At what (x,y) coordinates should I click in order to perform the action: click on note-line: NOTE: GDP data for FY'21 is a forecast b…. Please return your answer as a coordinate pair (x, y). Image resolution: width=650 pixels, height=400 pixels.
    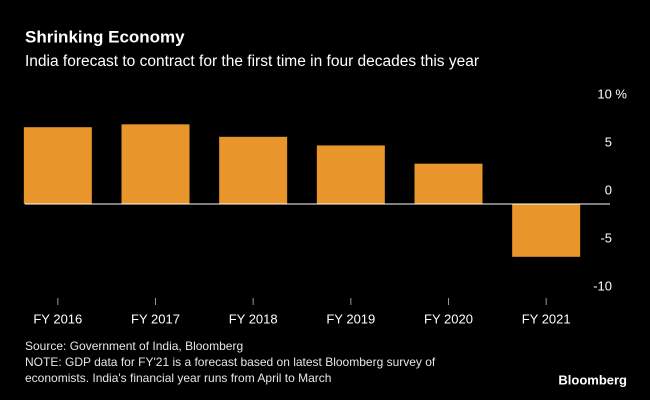
    Looking at the image, I should click on (230, 362).